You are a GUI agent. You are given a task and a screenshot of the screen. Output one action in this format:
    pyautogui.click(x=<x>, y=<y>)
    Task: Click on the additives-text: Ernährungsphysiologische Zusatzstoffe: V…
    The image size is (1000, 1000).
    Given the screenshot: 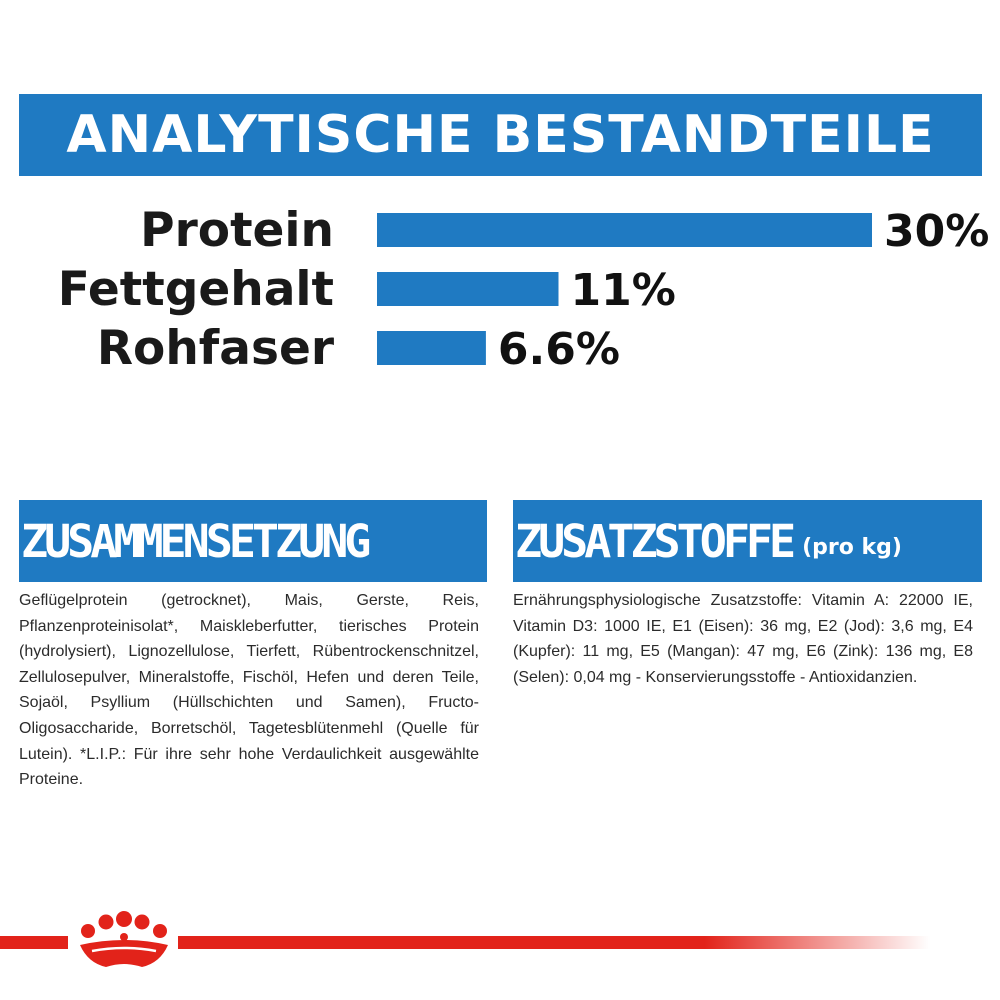 What is the action you would take?
    pyautogui.click(x=743, y=639)
    